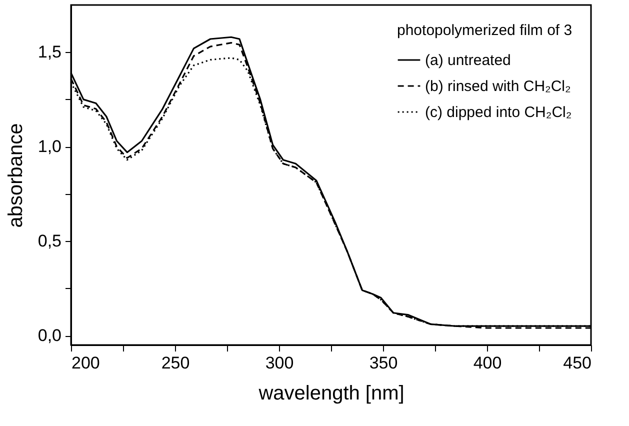 The width and height of the screenshot is (629, 426). I want to click on x-tick-label: 450, so click(577, 363).